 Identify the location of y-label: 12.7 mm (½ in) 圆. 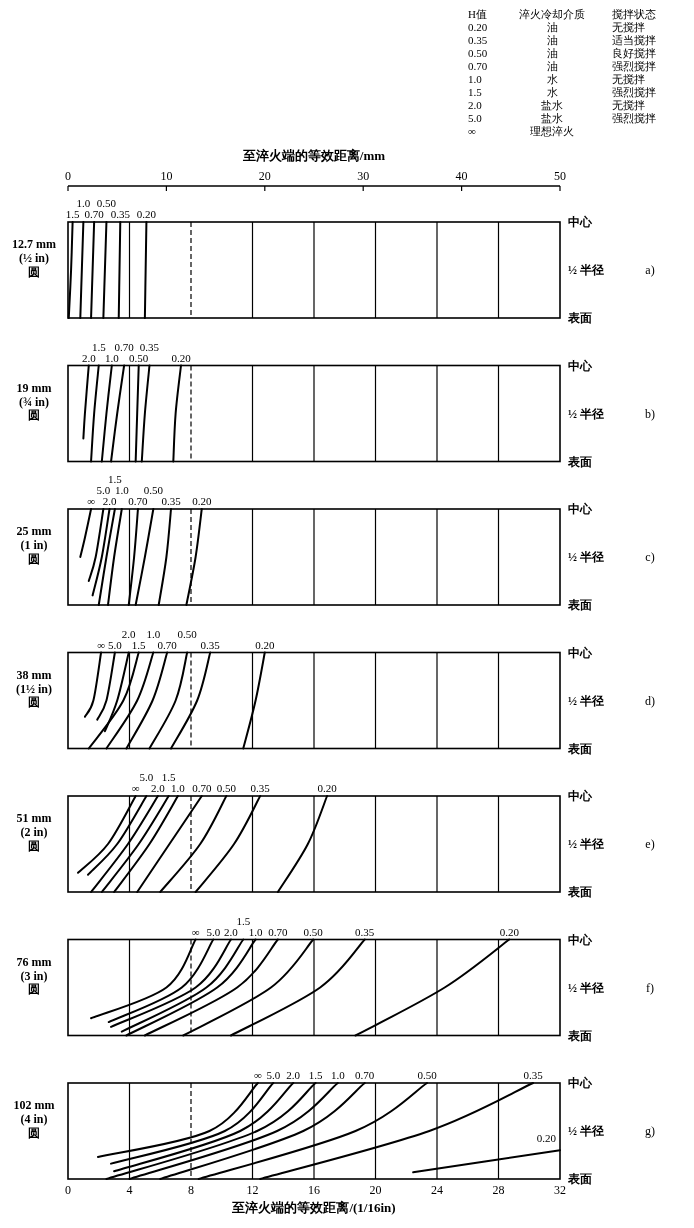
(34, 258).